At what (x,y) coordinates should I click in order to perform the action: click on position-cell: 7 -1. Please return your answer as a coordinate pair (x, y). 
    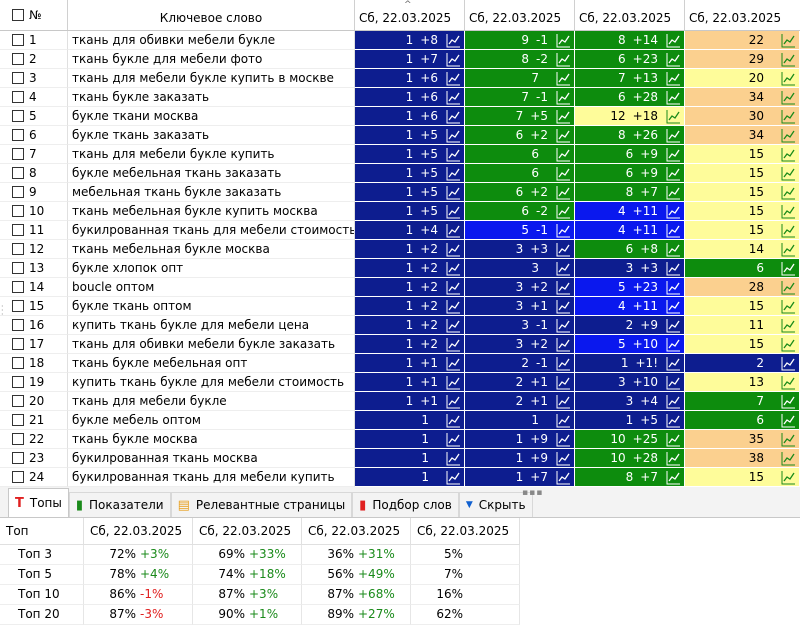
    Looking at the image, I should click on (520, 97).